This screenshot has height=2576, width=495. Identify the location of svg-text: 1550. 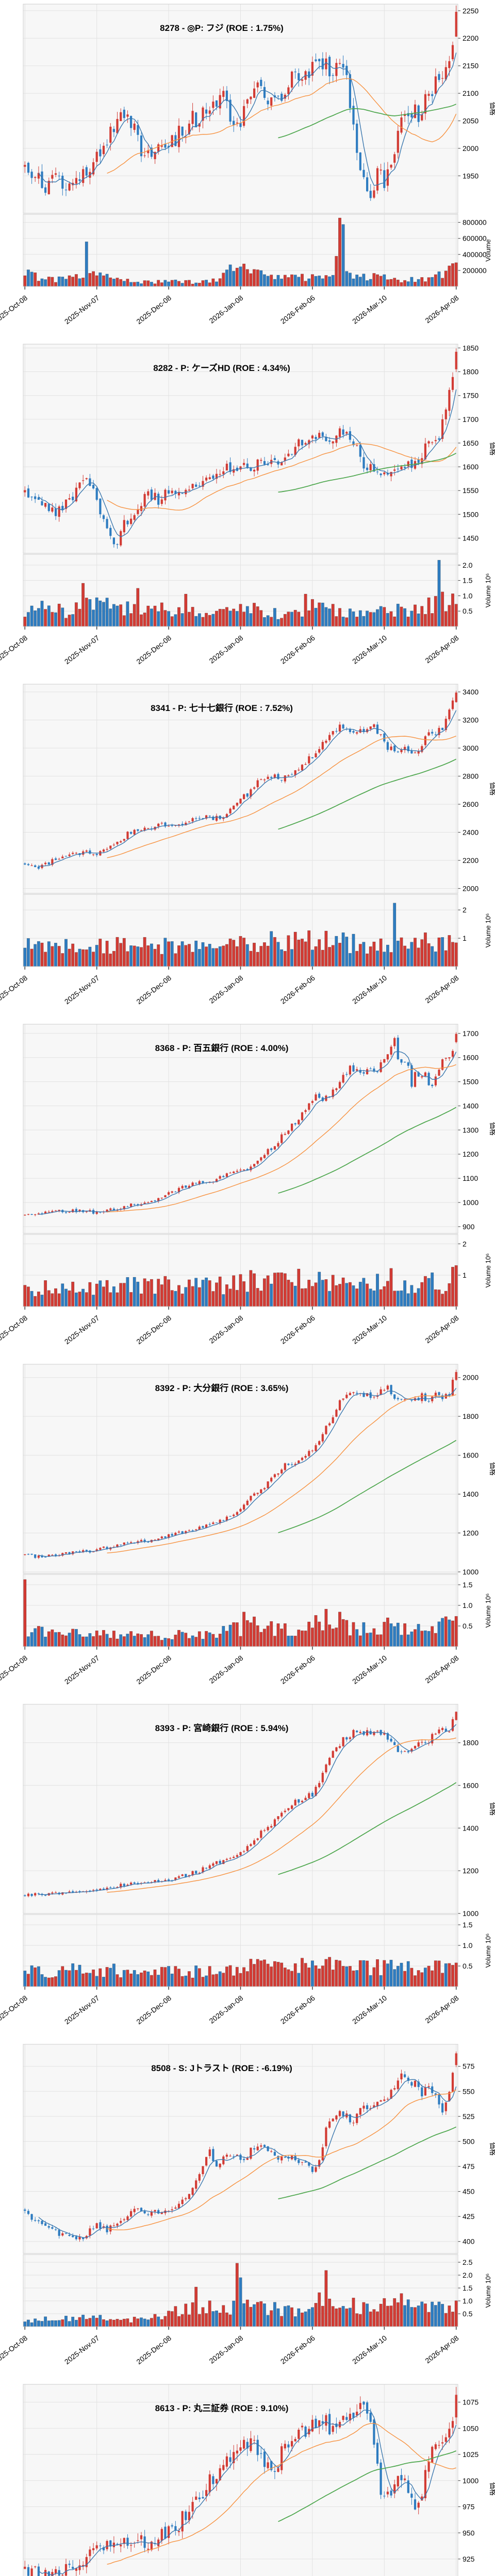
(470, 490).